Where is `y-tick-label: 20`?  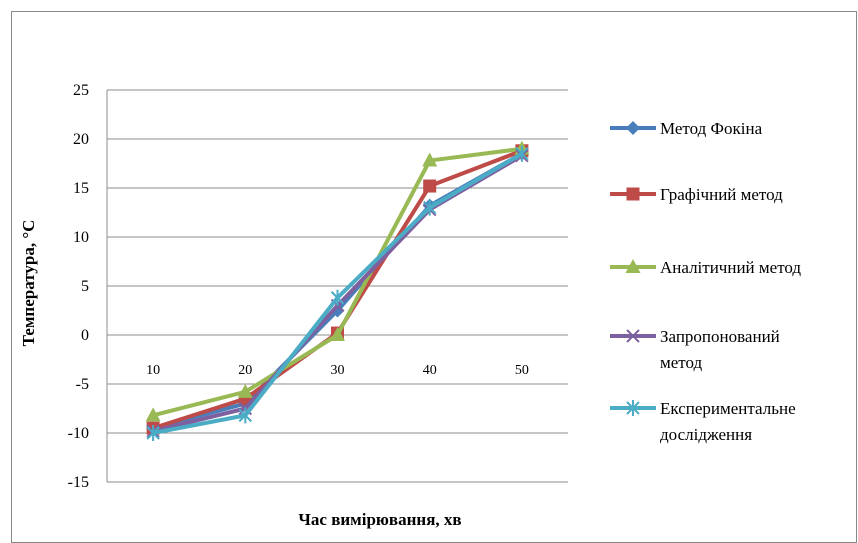
y-tick-label: 20 is located at coordinates (81, 139).